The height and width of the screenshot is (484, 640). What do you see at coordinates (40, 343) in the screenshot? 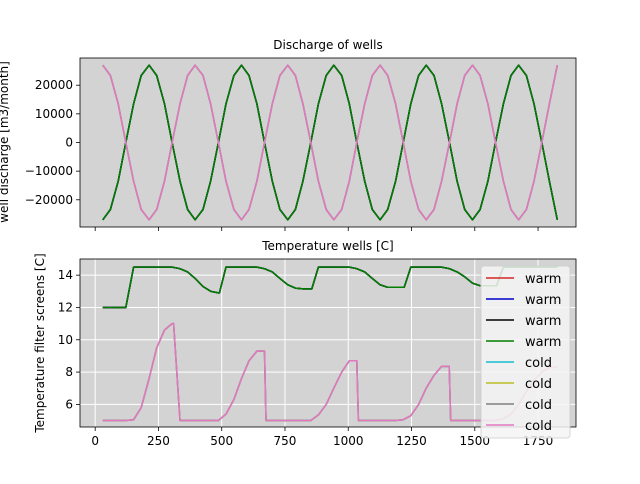
I see `temperature-y-axis-label: Temperature filter screens [C]` at bounding box center [40, 343].